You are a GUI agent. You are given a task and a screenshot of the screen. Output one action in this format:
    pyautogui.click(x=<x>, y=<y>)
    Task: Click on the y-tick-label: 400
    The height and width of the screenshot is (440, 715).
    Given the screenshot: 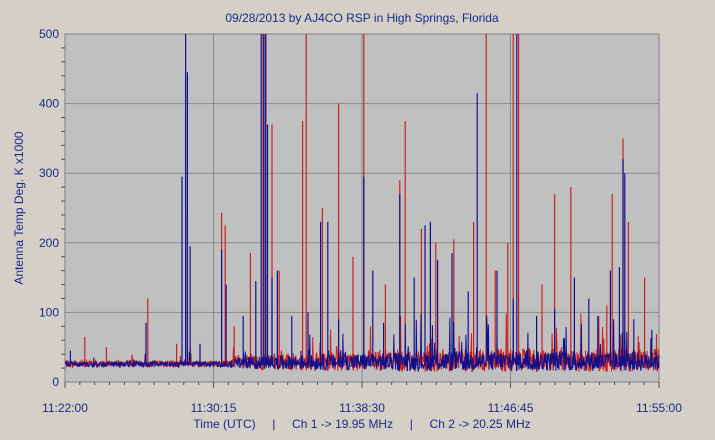 What is the action you would take?
    pyautogui.click(x=49, y=104)
    